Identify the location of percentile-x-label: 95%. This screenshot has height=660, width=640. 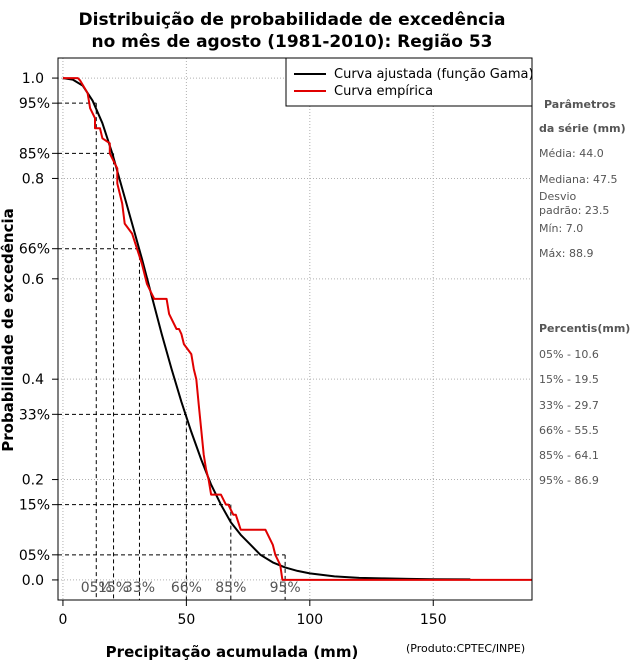
(285, 588).